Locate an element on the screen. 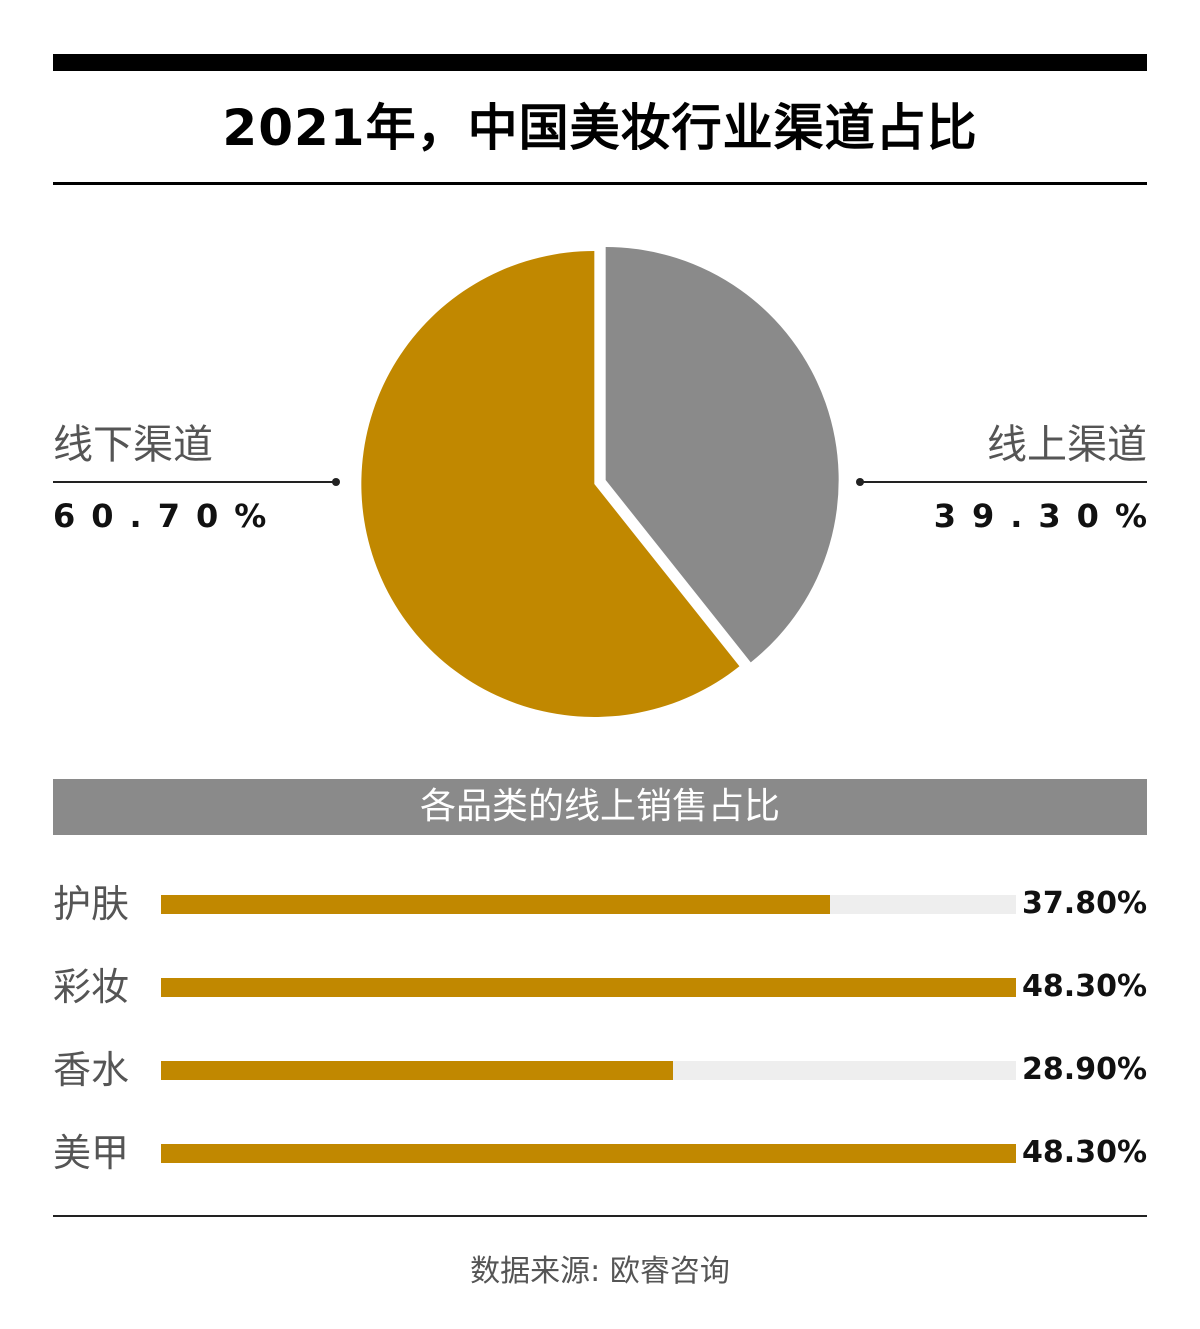 The height and width of the screenshot is (1329, 1200). bar-value-label: 37.80% is located at coordinates (1084, 903).